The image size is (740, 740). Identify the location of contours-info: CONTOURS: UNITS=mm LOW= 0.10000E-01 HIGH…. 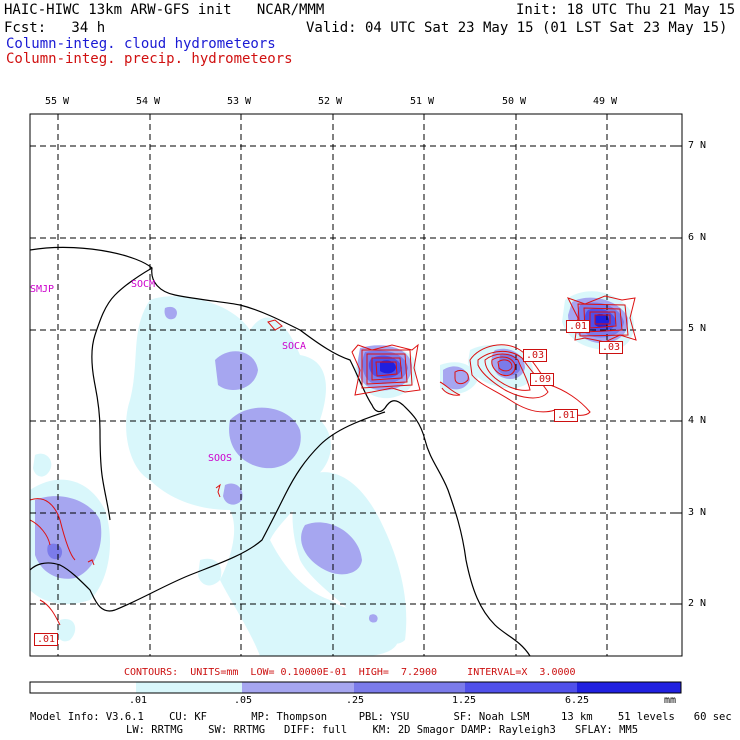
(350, 672).